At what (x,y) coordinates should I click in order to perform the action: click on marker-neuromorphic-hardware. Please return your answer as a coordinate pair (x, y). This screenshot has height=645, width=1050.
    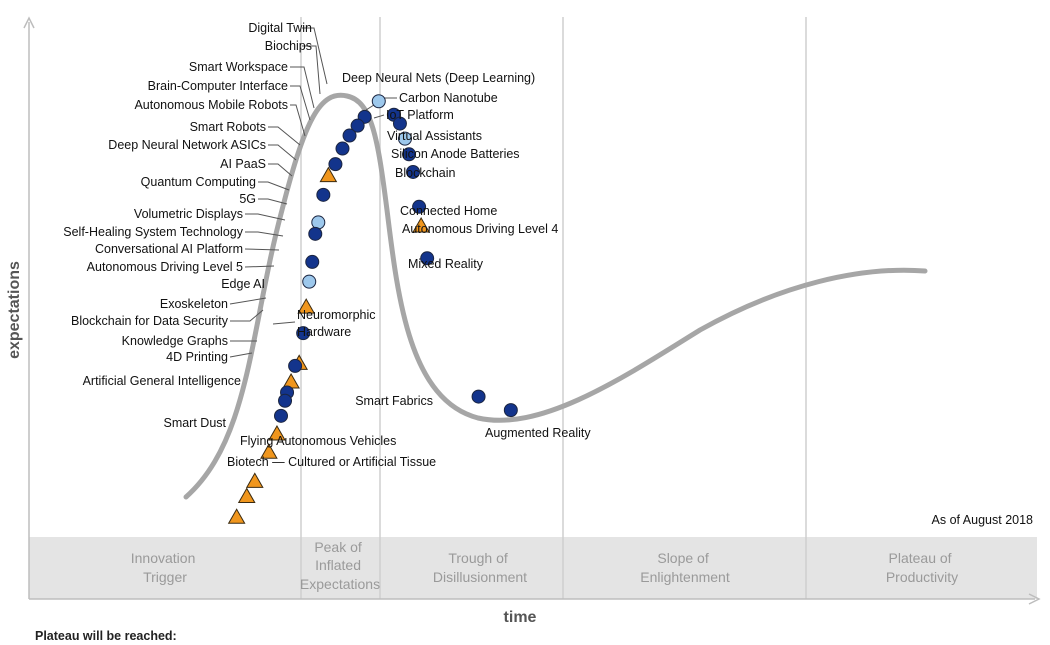
    Looking at the image, I should click on (285, 400).